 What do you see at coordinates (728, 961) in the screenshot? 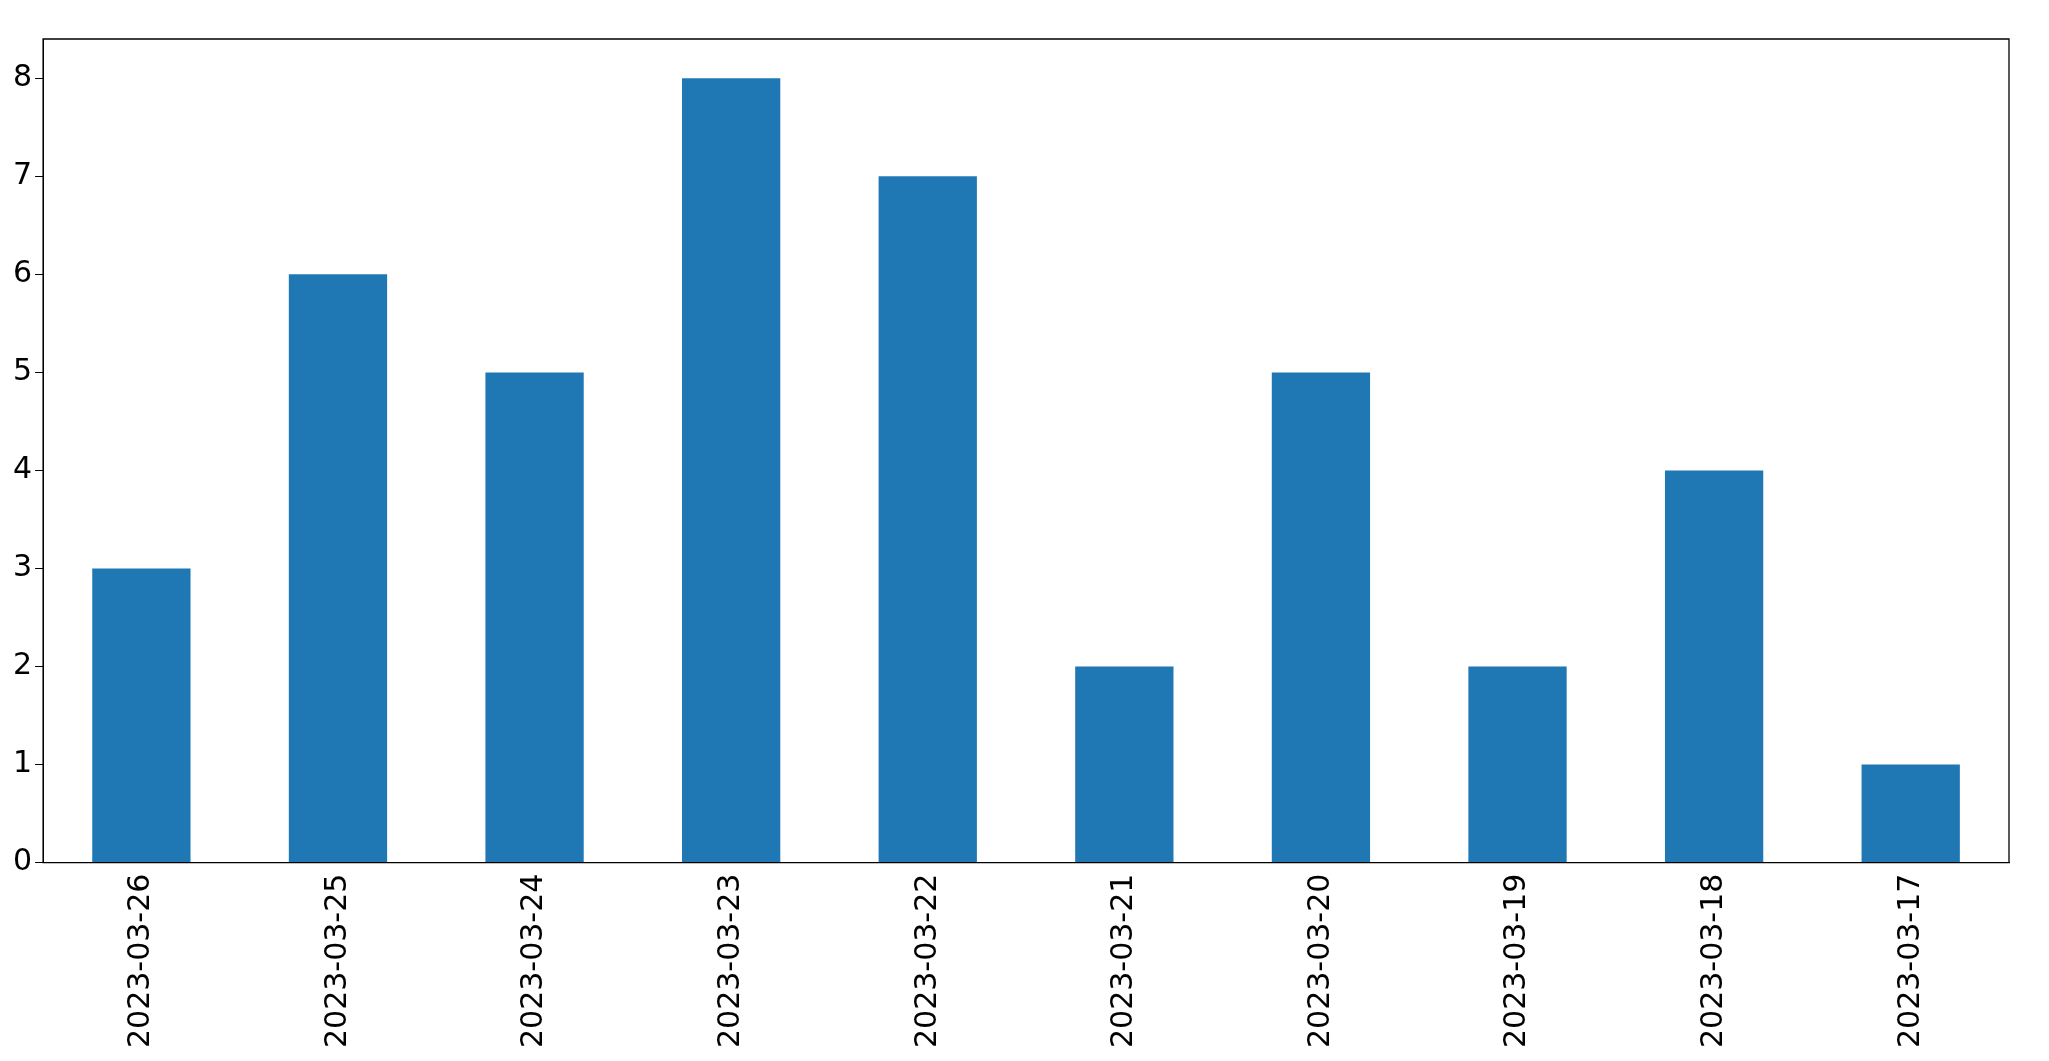
I see `x-tick-label: 2023-03-23` at bounding box center [728, 961].